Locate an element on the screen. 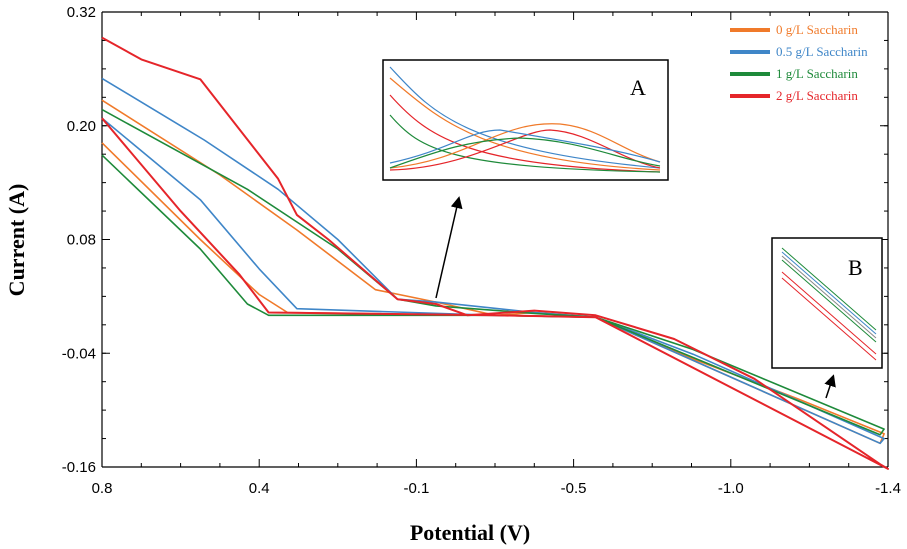 The width and height of the screenshot is (907, 549). y-tick-label: 0.20 is located at coordinates (81, 126).